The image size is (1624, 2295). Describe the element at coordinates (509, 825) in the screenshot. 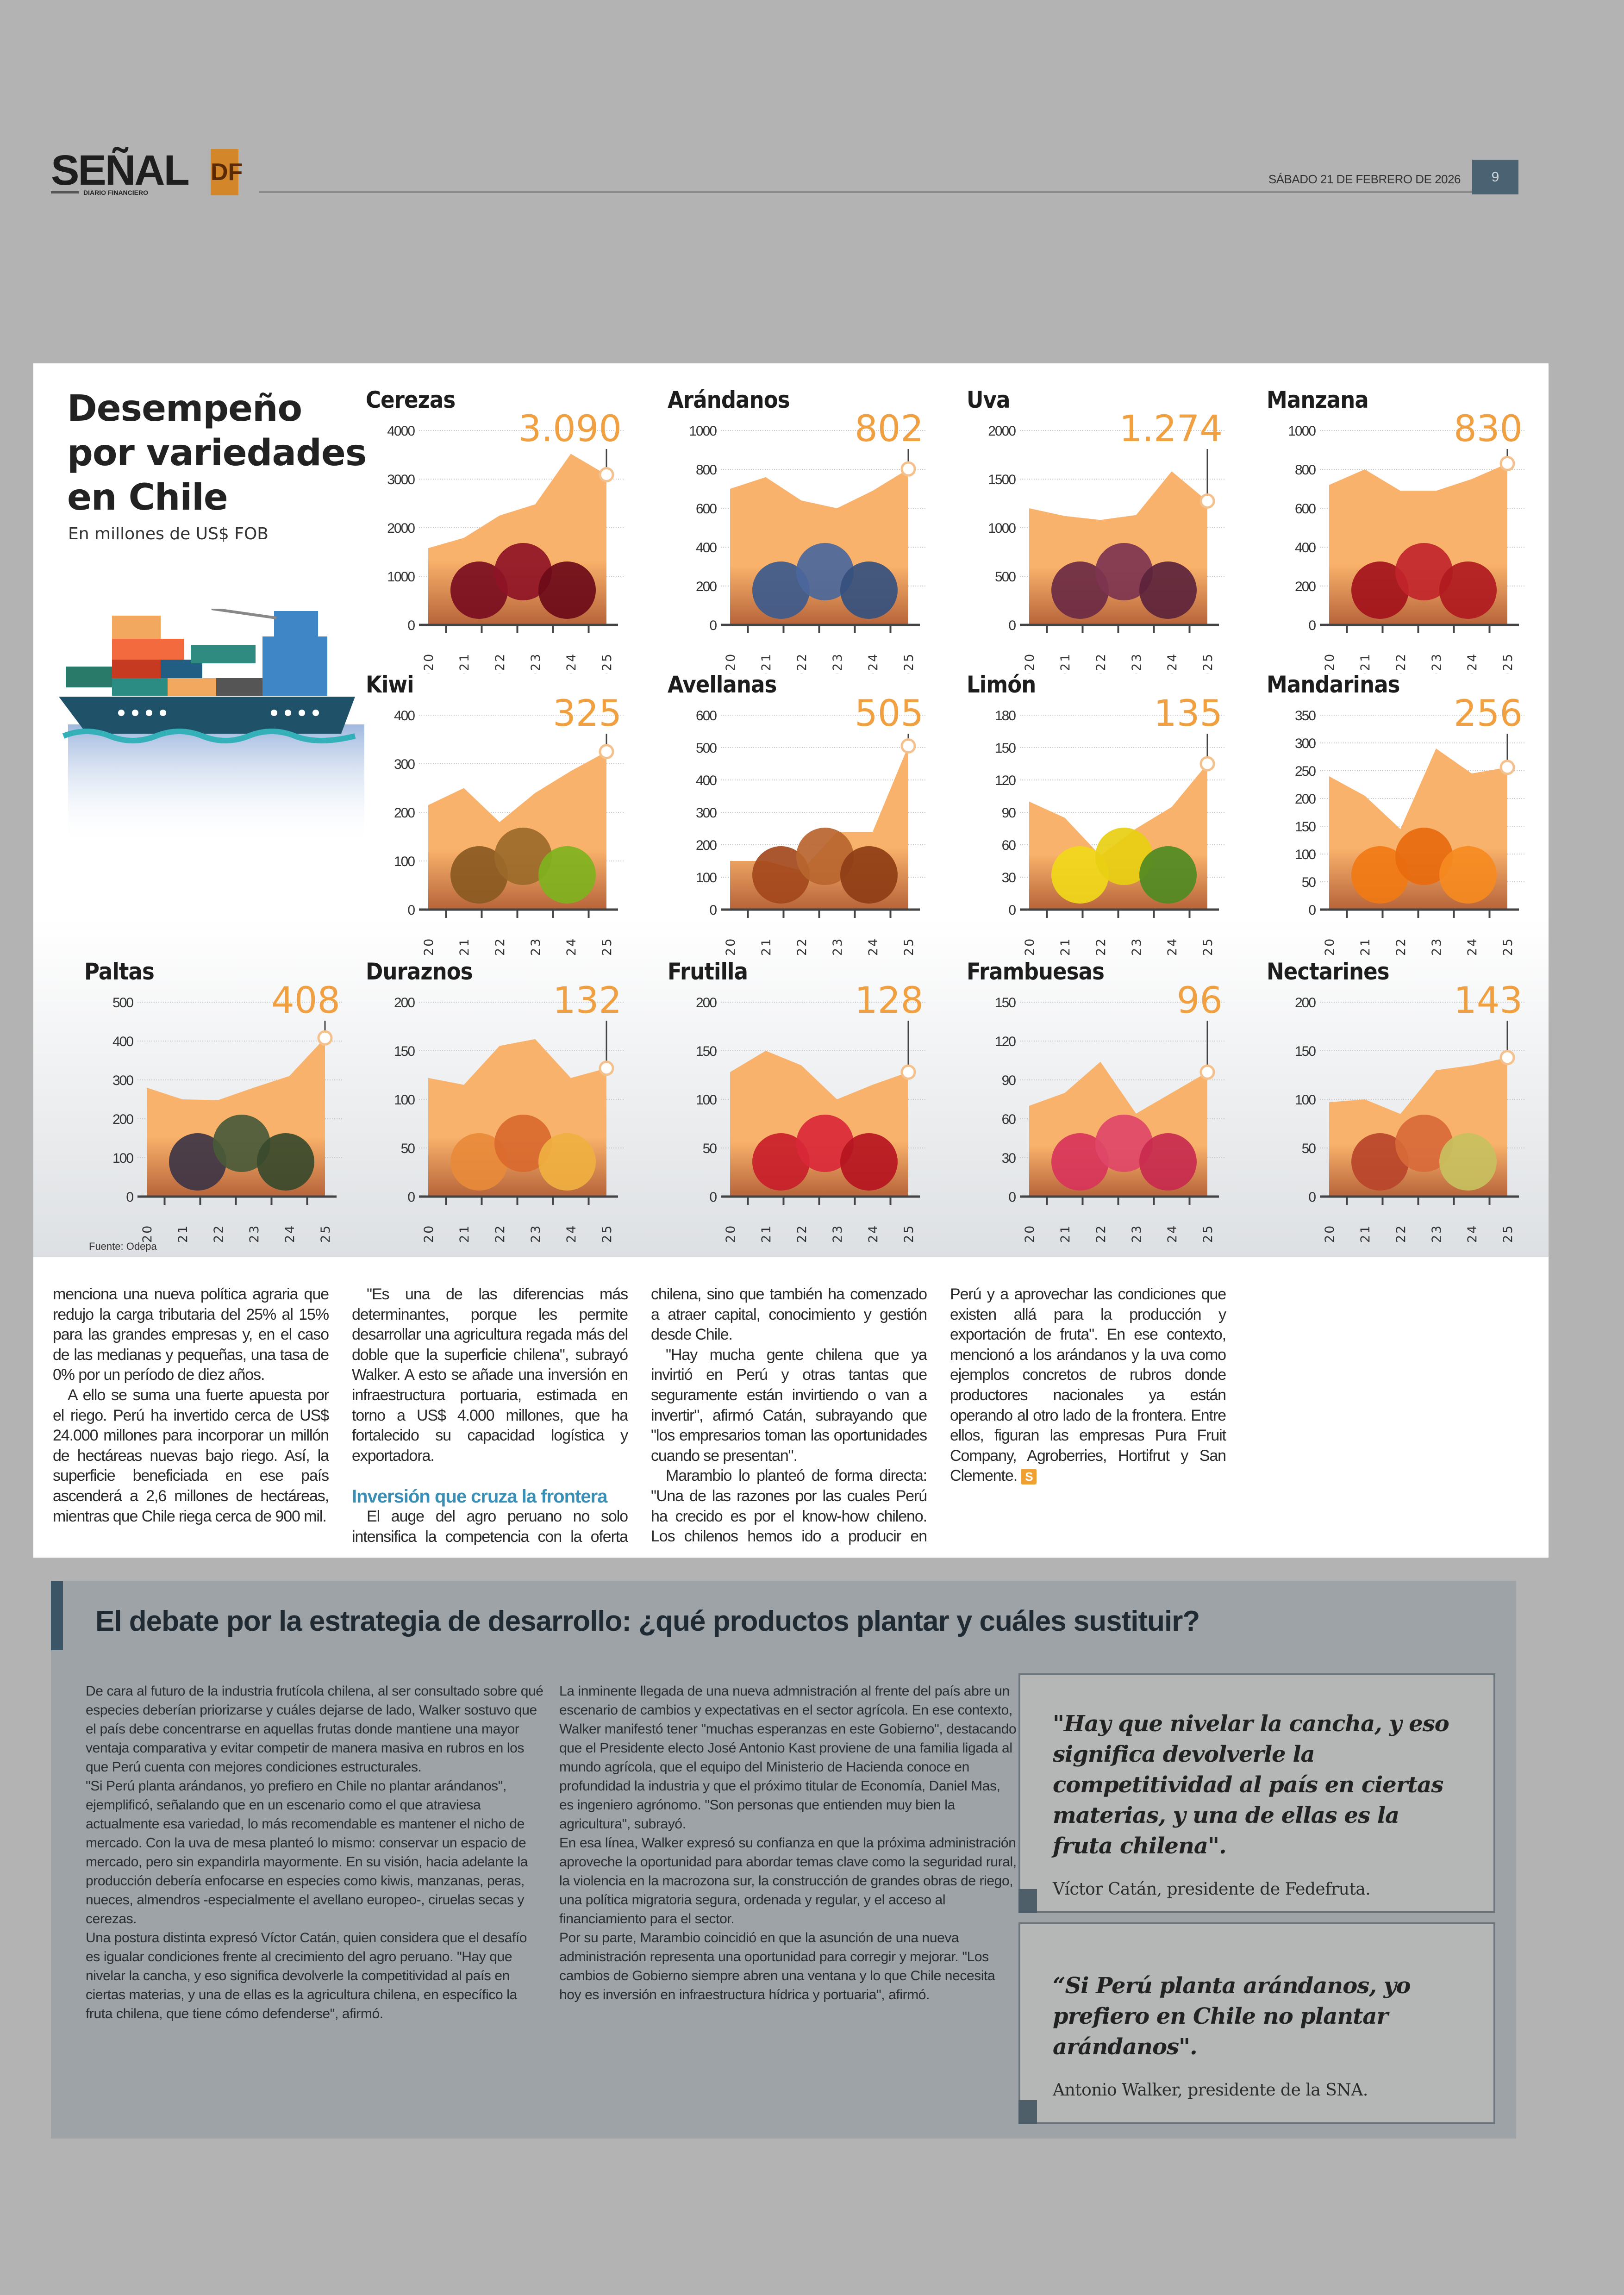

I see `chart-svg: 0 100 200 300 400 2020 2021 2022 2023 2024 2025 325` at that location.